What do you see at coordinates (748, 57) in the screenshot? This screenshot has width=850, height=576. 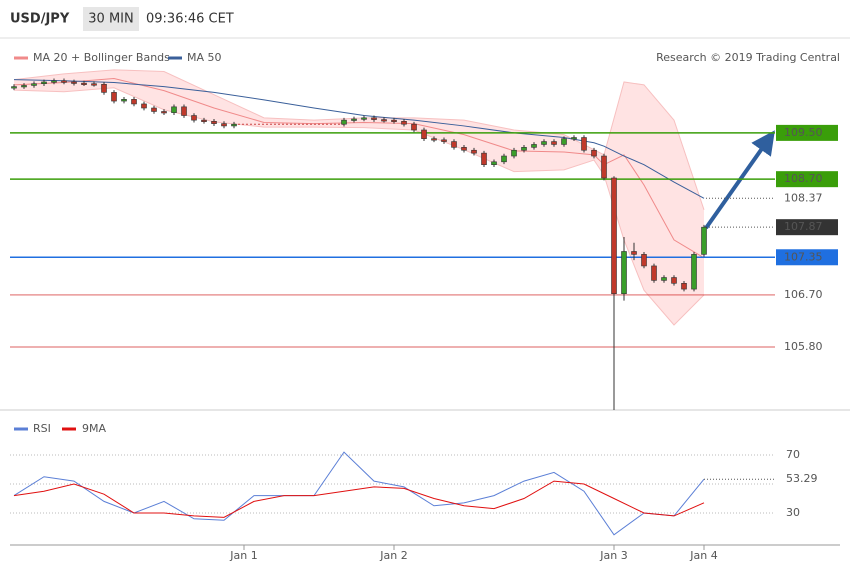 I see `credit: Research © 2019 Trading Central` at bounding box center [748, 57].